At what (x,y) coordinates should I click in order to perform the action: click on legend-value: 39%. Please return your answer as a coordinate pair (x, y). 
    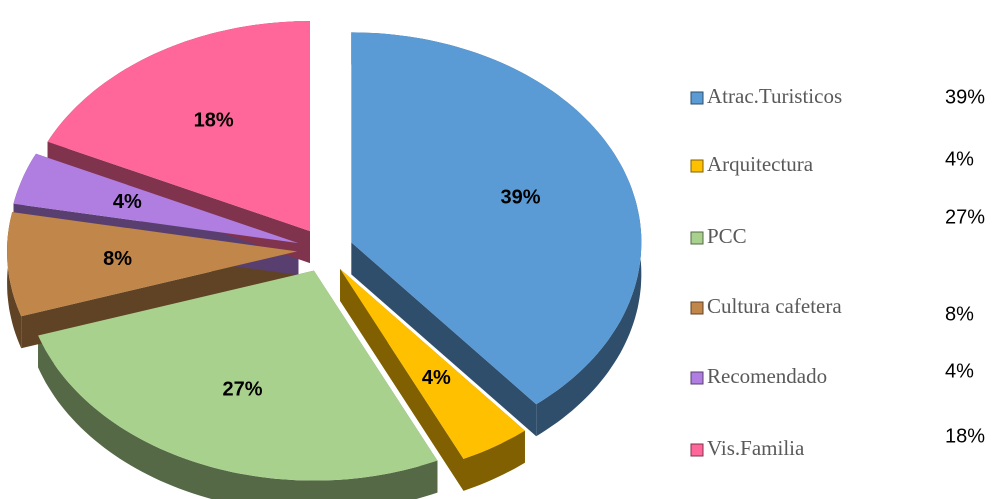
    Looking at the image, I should click on (965, 97).